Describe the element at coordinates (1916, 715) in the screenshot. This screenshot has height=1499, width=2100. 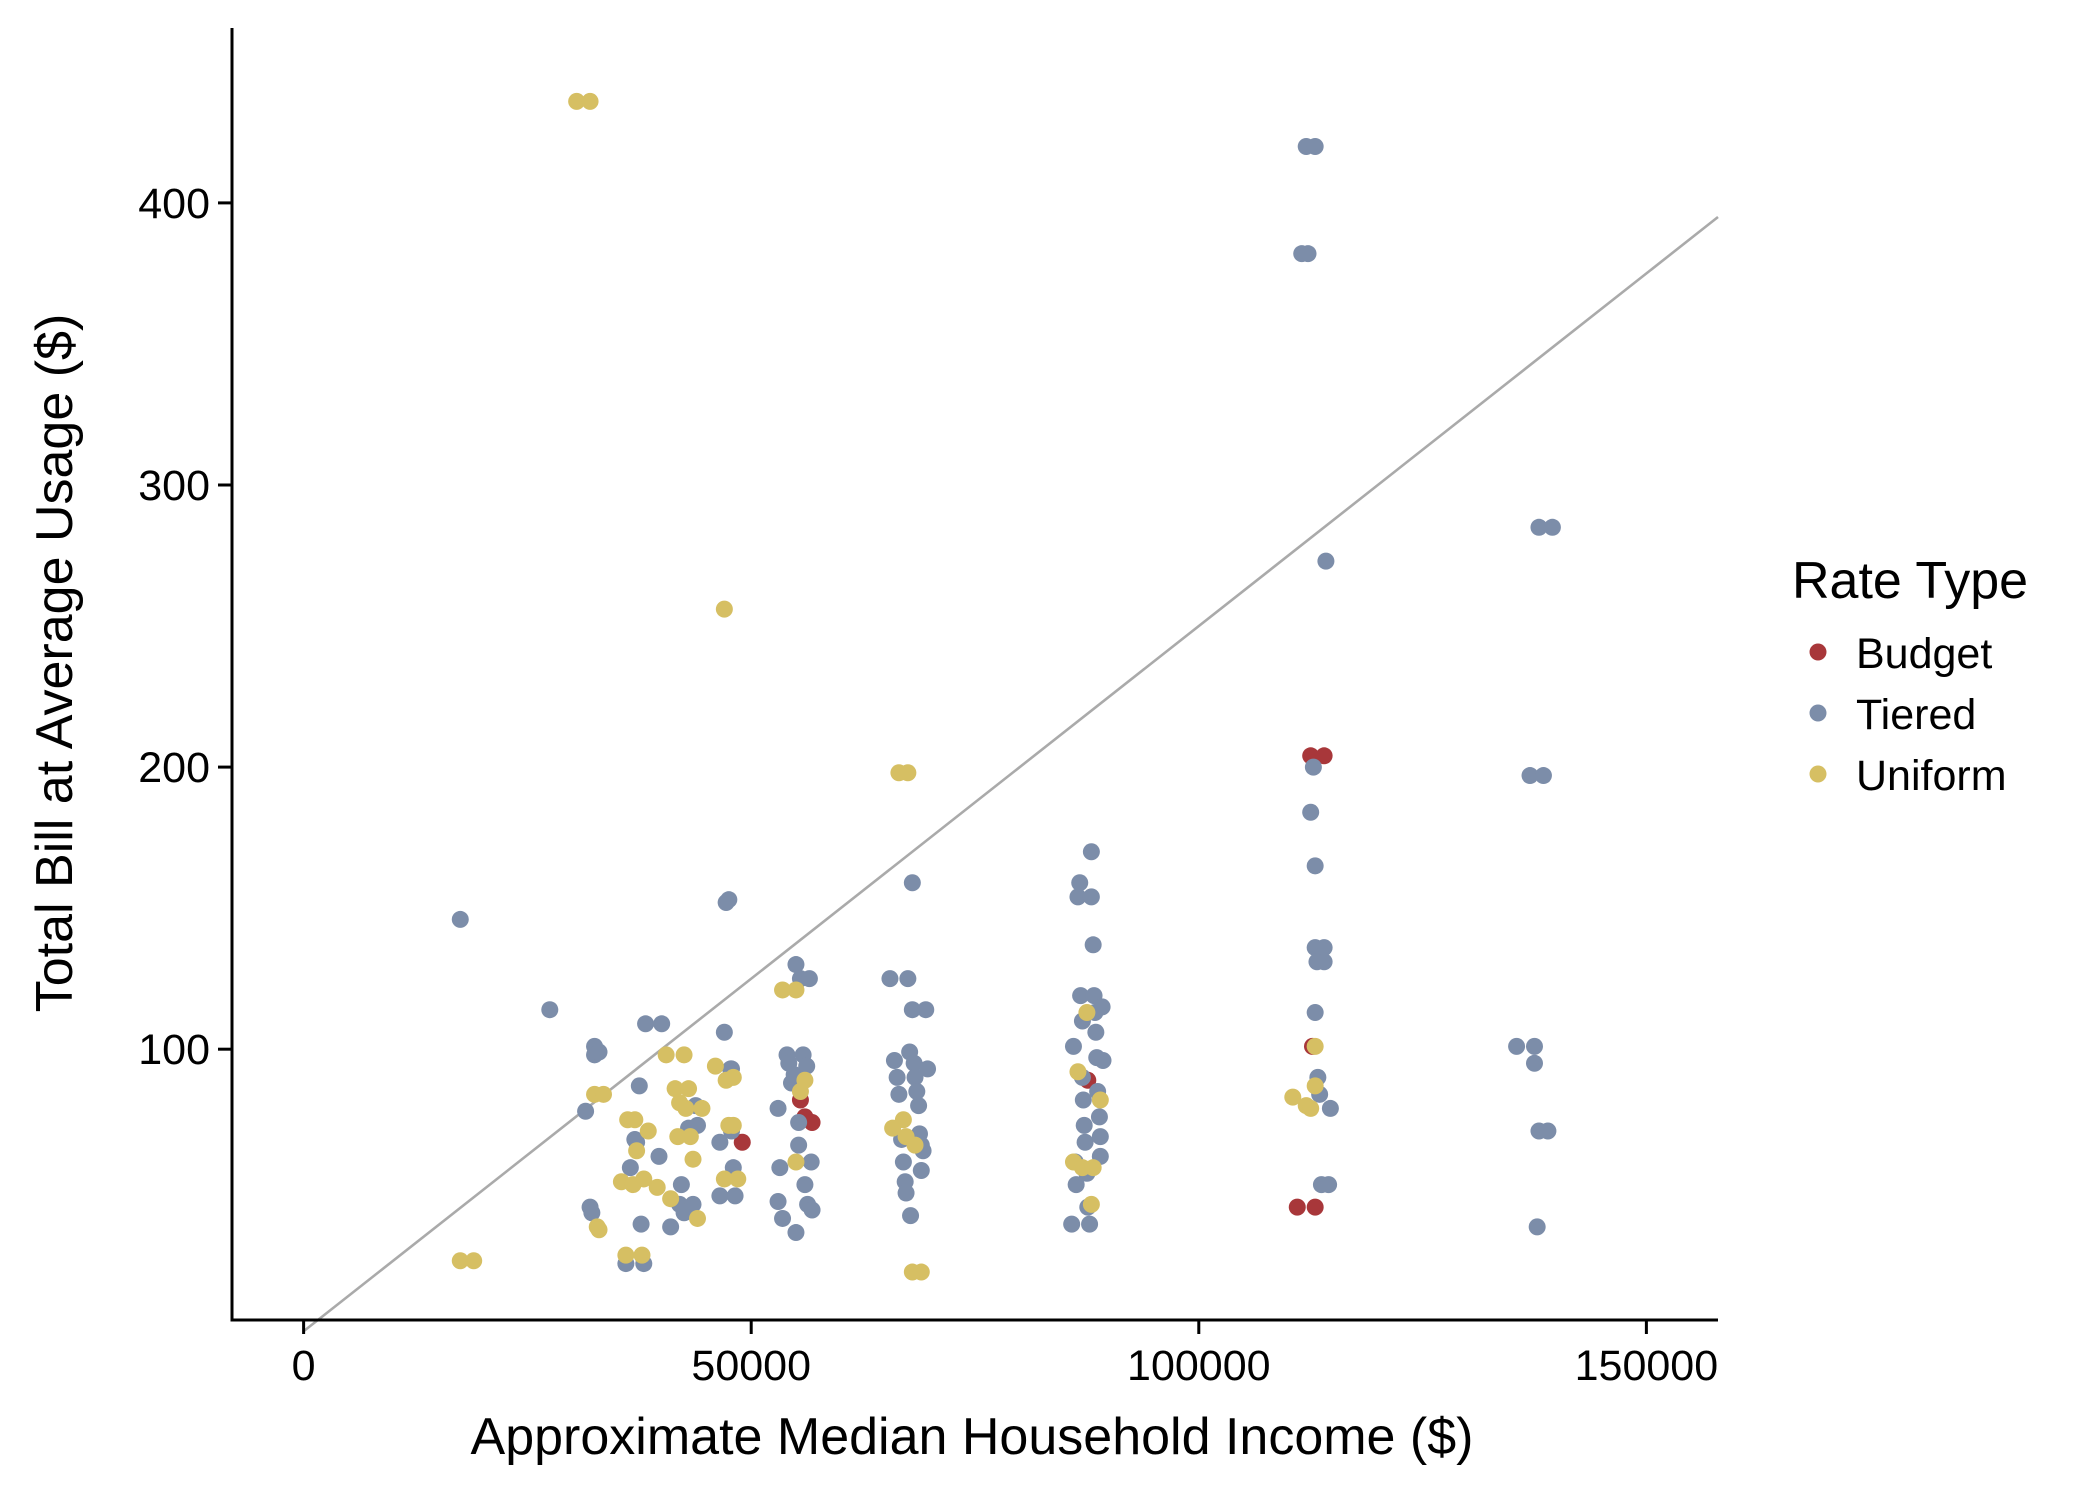
I see `legend-label-tiered: Tiered` at that location.